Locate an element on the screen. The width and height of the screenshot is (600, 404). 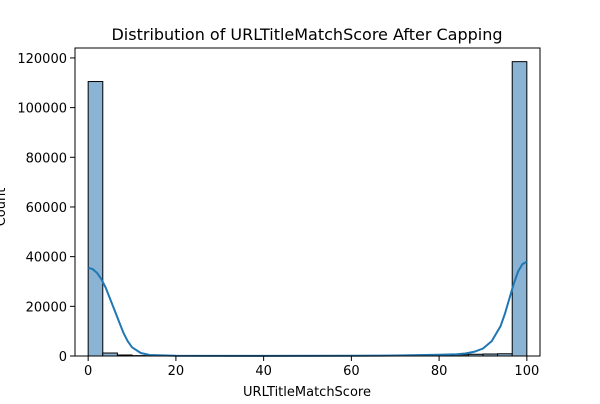
y-tick-label: 40000 is located at coordinates (46, 258).